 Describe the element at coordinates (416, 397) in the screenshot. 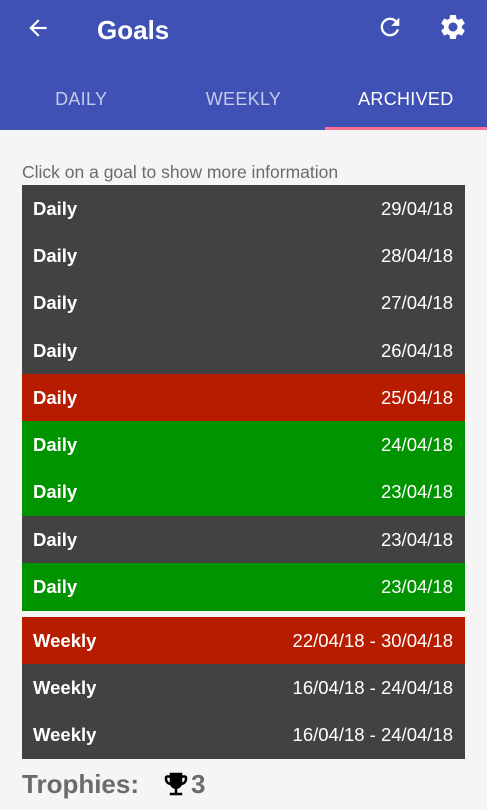

I see `goal-date: 25/04/18` at that location.